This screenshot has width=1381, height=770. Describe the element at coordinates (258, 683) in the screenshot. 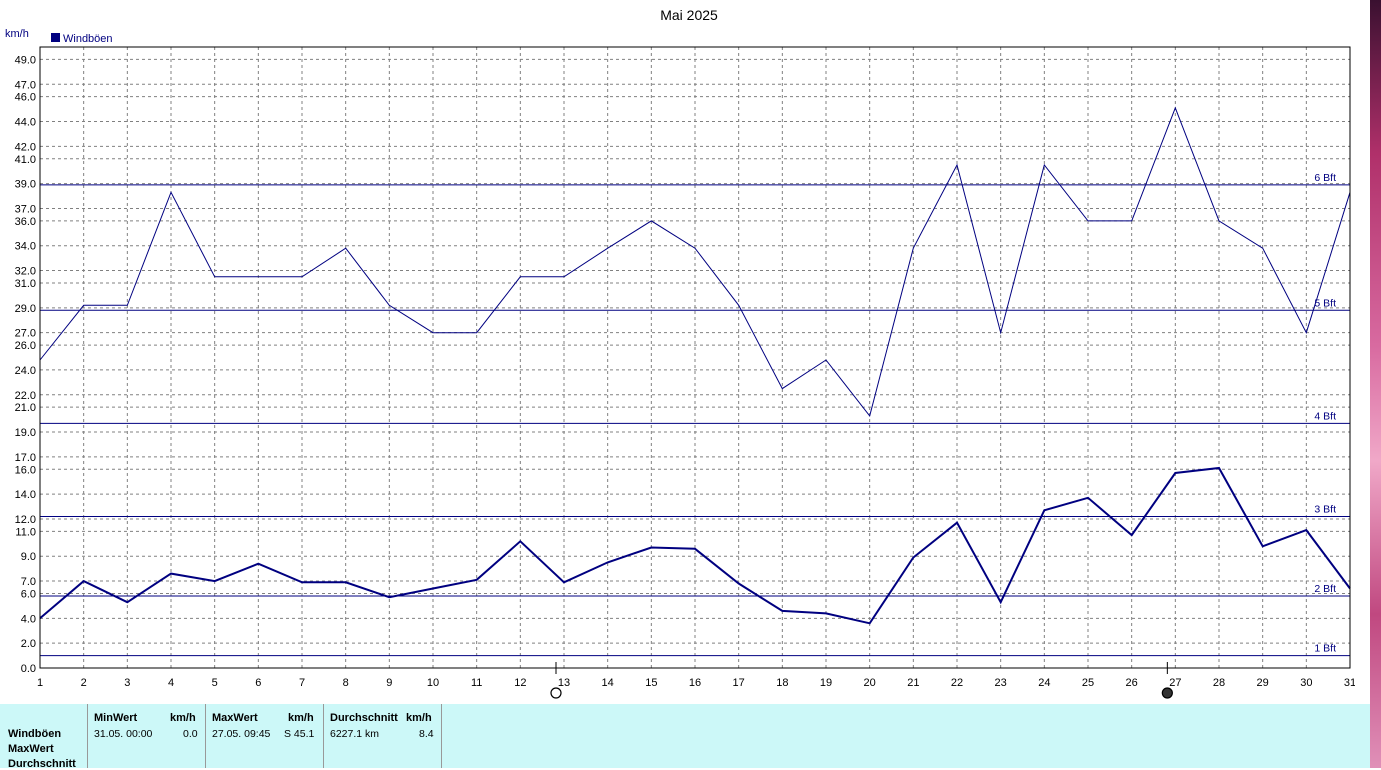

I see `x-tick-label: 6` at that location.